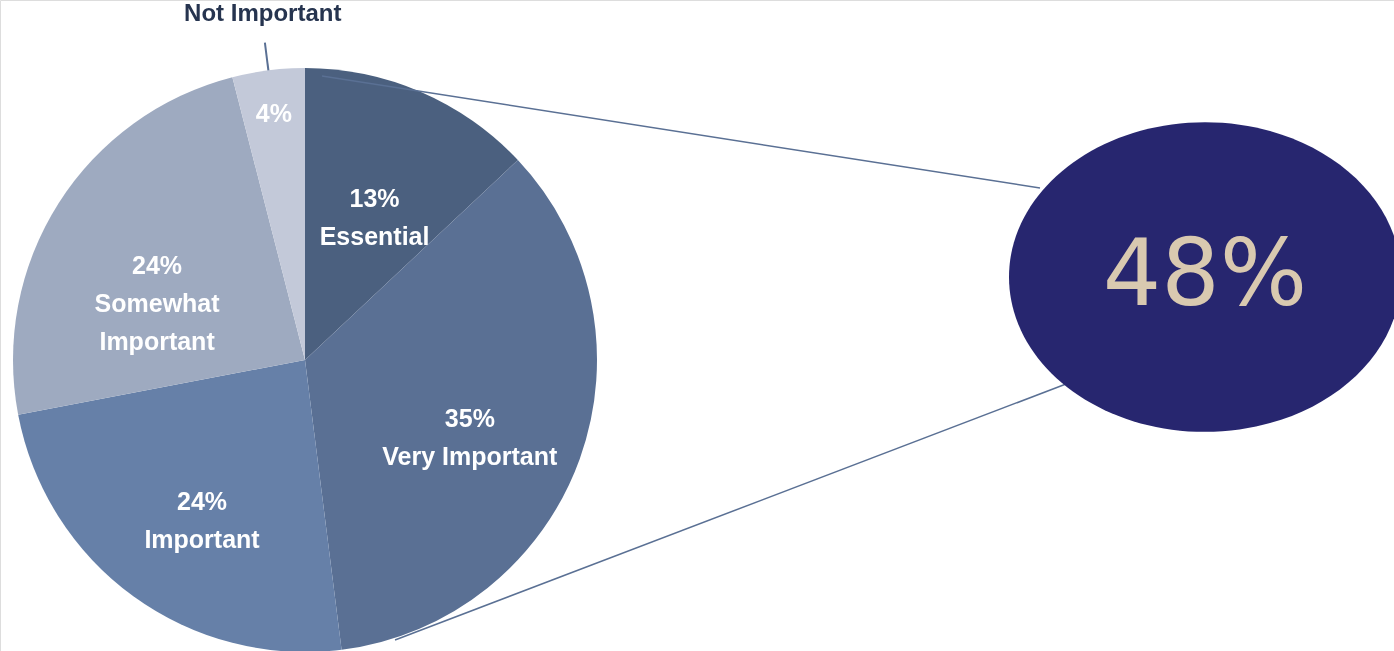 This screenshot has height=651, width=1394. Describe the element at coordinates (273, 112) in the screenshot. I see `data-label: 4%` at that location.